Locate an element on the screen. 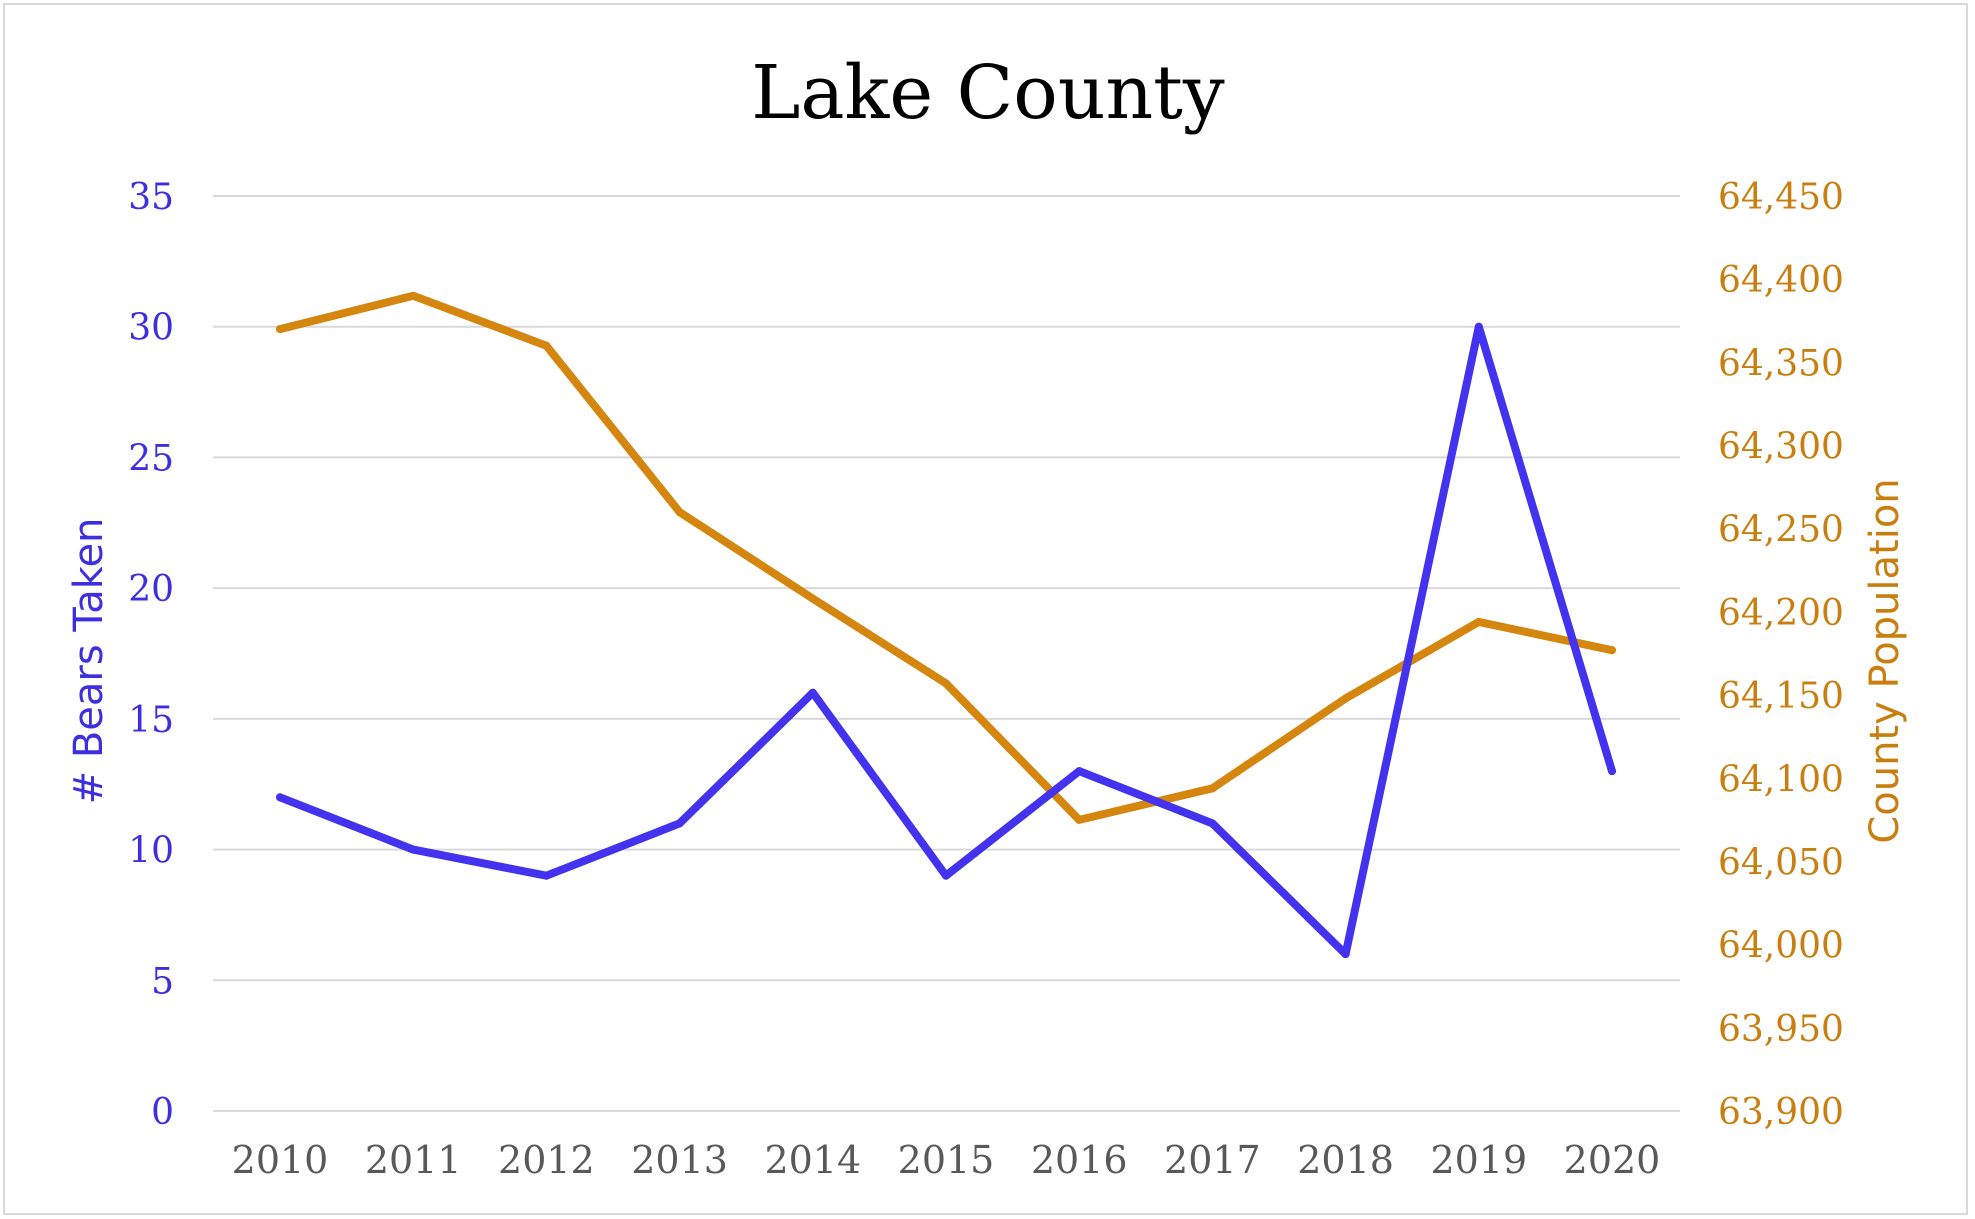  left-tick-label: 15 is located at coordinates (151, 720).